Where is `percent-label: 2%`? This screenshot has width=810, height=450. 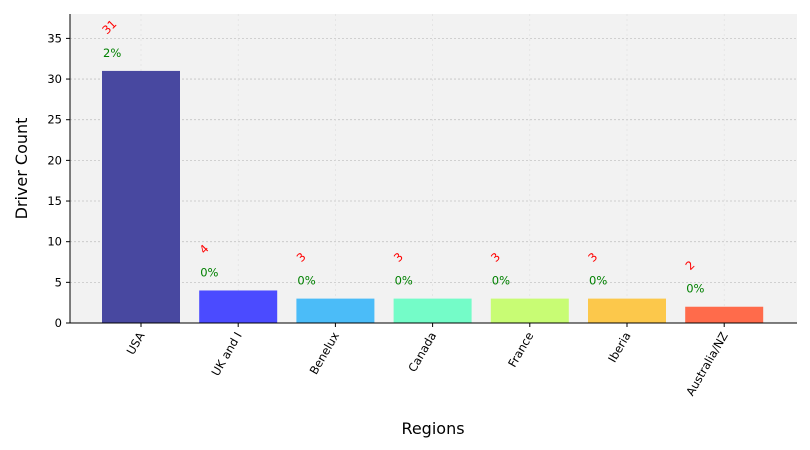
percent-label: 2% is located at coordinates (112, 53).